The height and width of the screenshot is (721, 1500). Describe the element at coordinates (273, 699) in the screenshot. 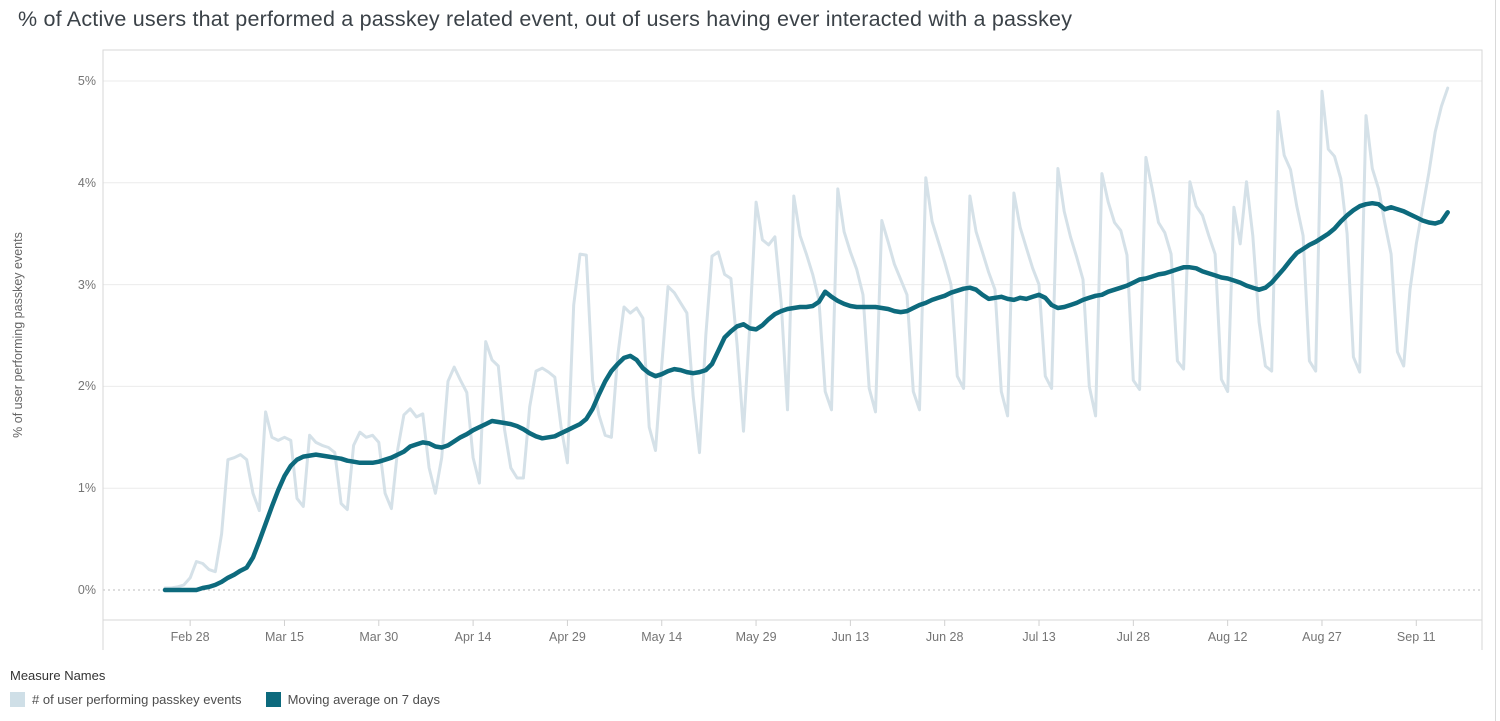

I see `moving-avg-series-swatch` at that location.